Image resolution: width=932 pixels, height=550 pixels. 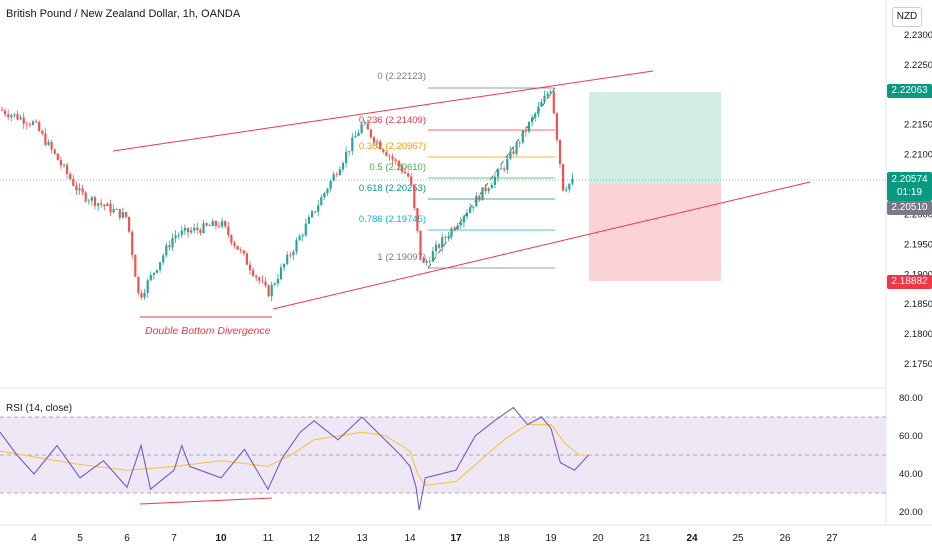 What do you see at coordinates (911, 455) in the screenshot?
I see `rsi-axis: 80.00 60.00 40.00 20.00` at bounding box center [911, 455].